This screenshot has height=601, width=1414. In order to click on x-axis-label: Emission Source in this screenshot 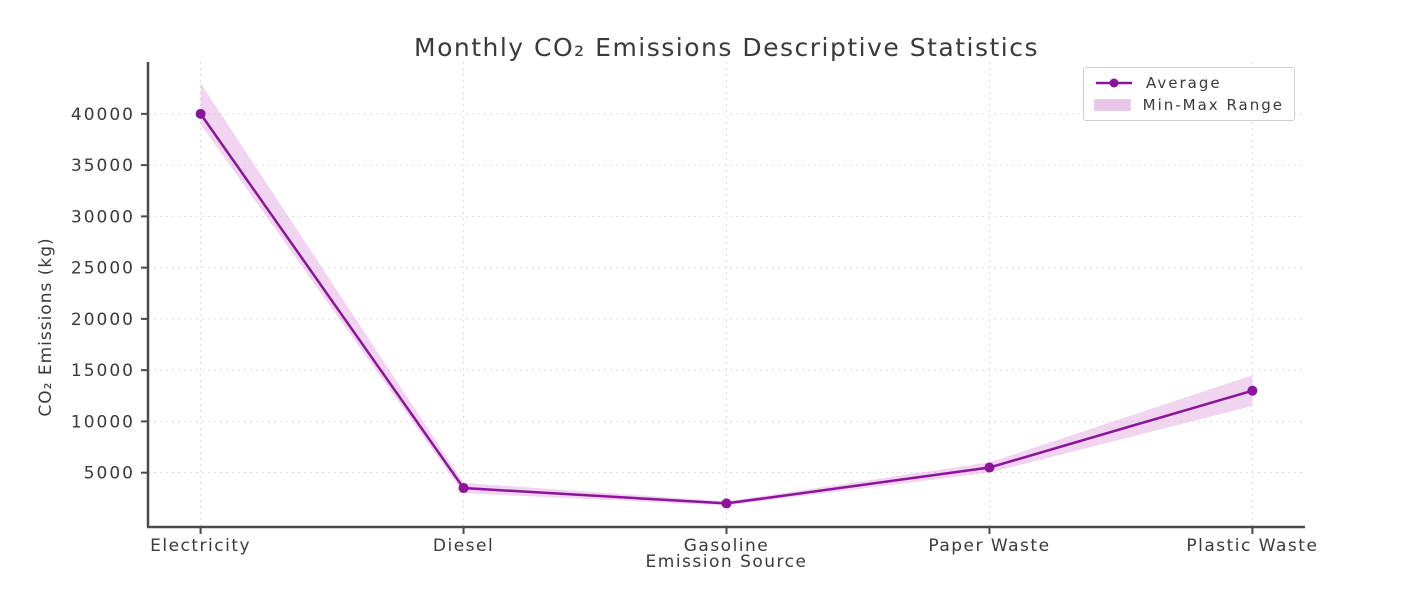, I will do `click(726, 562)`.